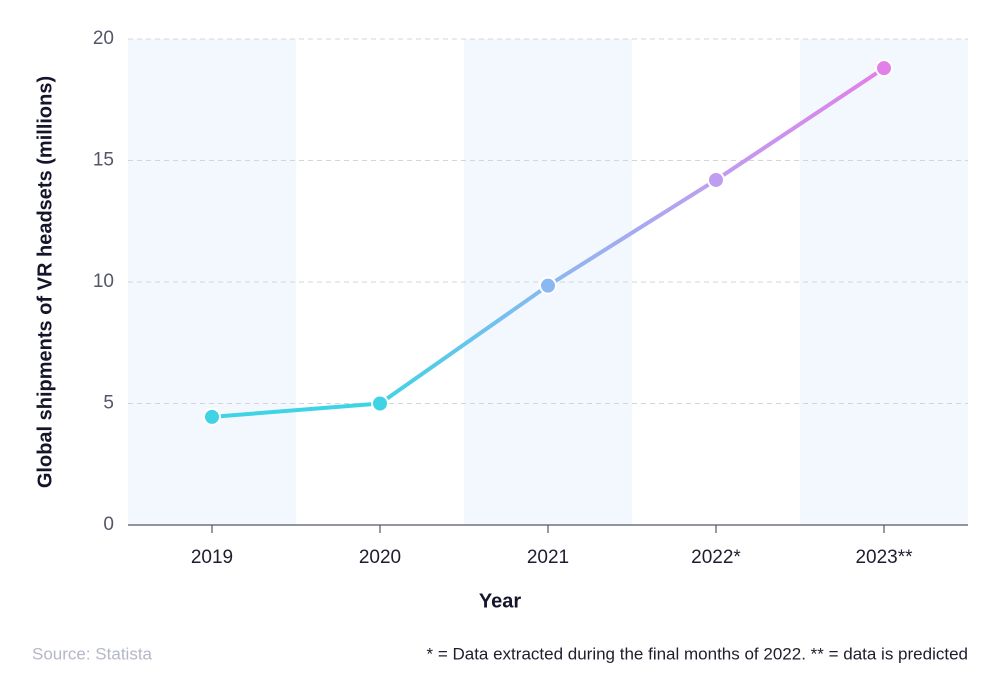 Image resolution: width=1000 pixels, height=690 pixels. What do you see at coordinates (380, 557) in the screenshot?
I see `x-tick-label: 2020` at bounding box center [380, 557].